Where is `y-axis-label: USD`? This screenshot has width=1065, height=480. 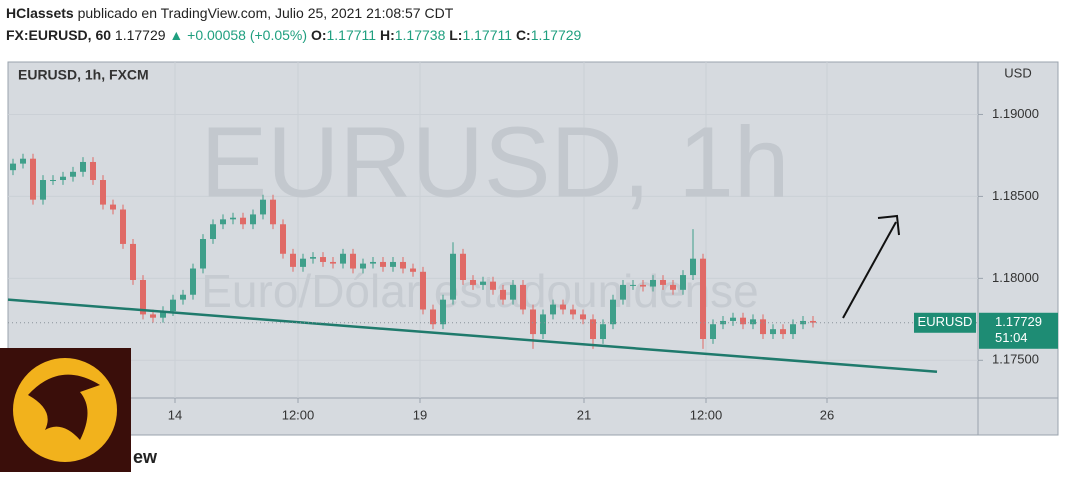 y-axis-label: USD is located at coordinates (1017, 72).